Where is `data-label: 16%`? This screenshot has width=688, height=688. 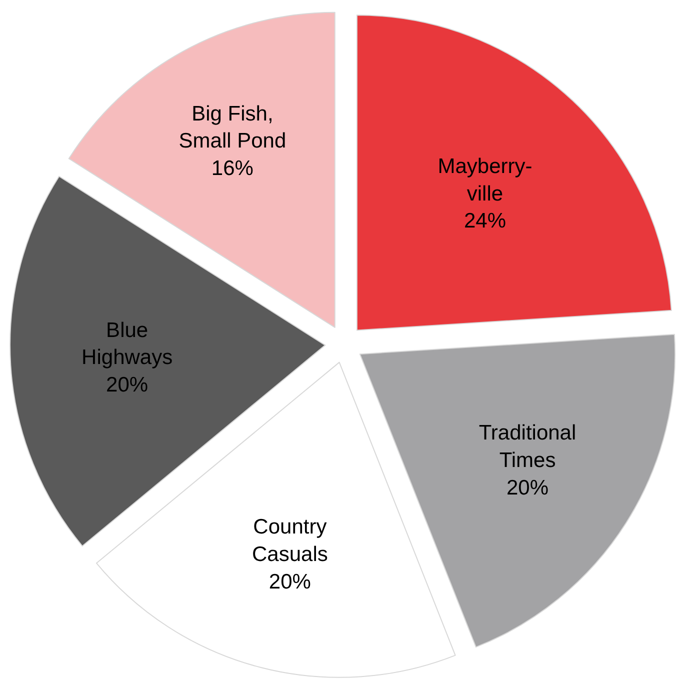
data-label: 16% is located at coordinates (232, 168).